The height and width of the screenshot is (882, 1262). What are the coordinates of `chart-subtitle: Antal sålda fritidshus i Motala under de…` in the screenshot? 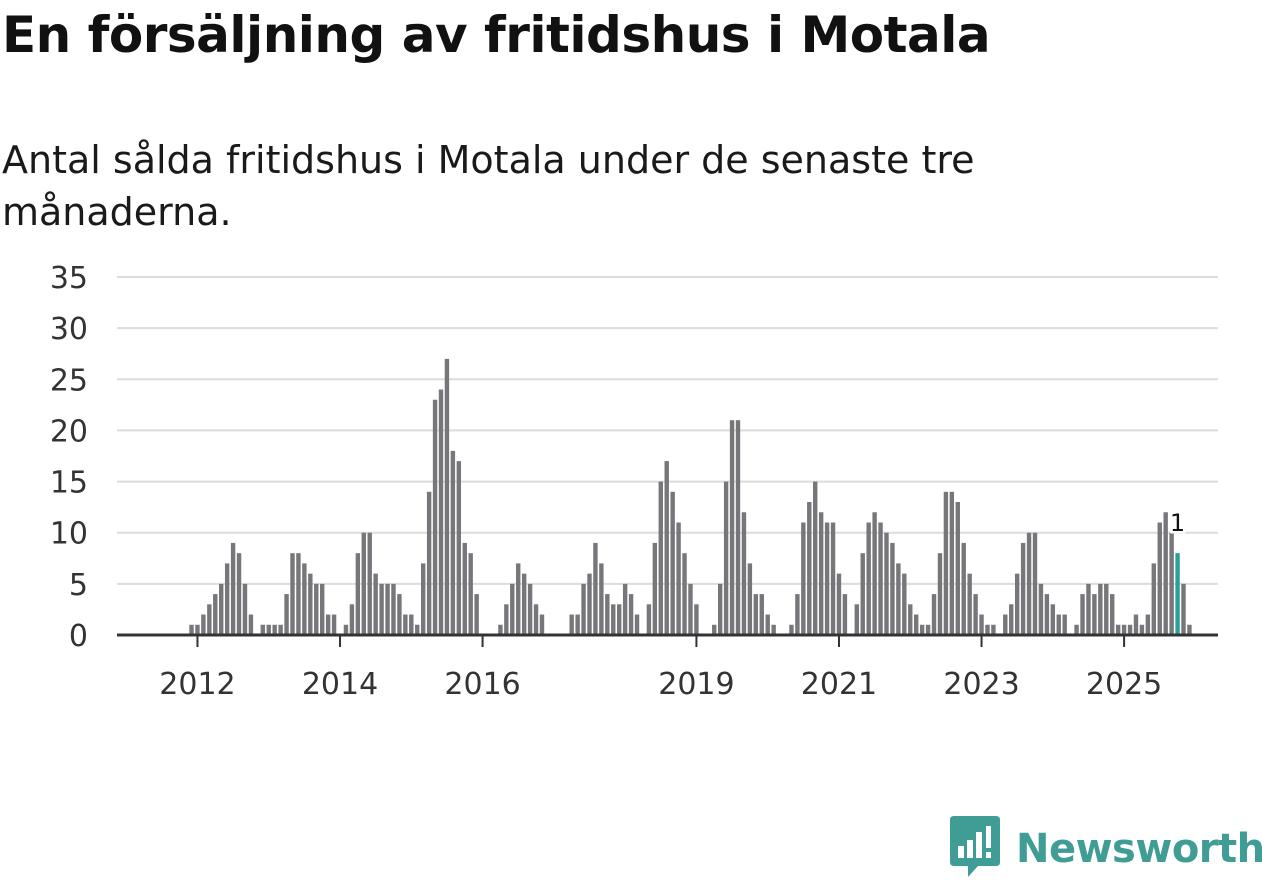 It's located at (488, 186).